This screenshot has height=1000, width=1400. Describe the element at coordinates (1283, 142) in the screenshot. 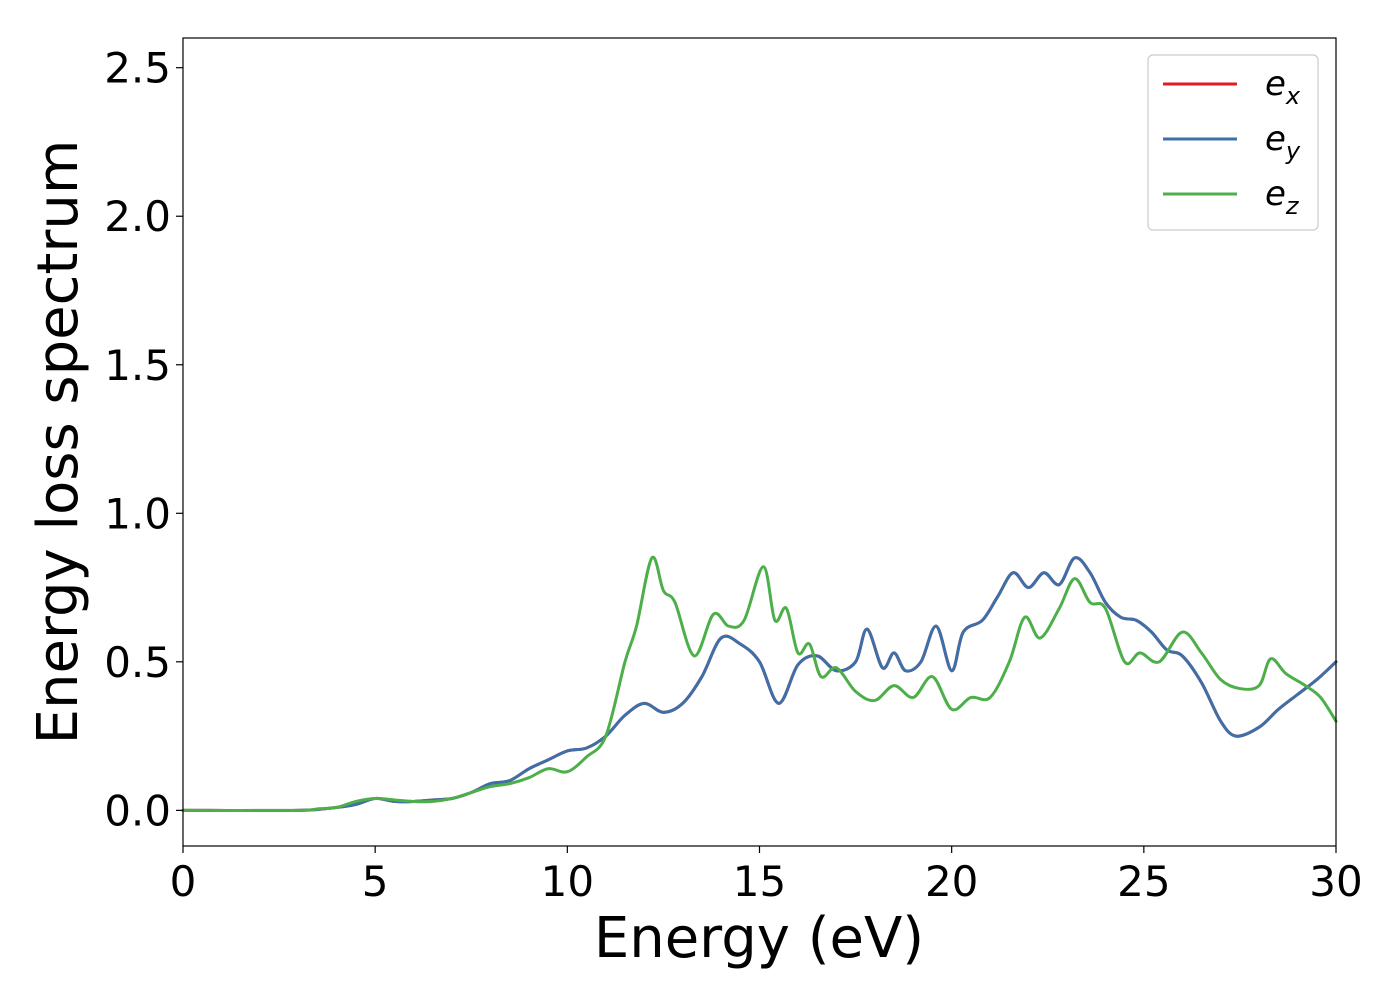

I see `legend-label: ey` at that location.